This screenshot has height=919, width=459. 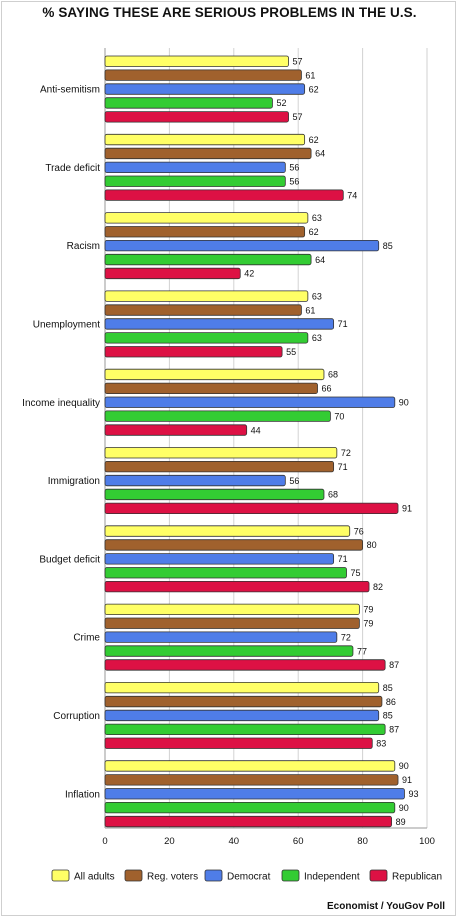 I want to click on bar-group: Crime 79 79 72 77 87, so click(x=236, y=637).